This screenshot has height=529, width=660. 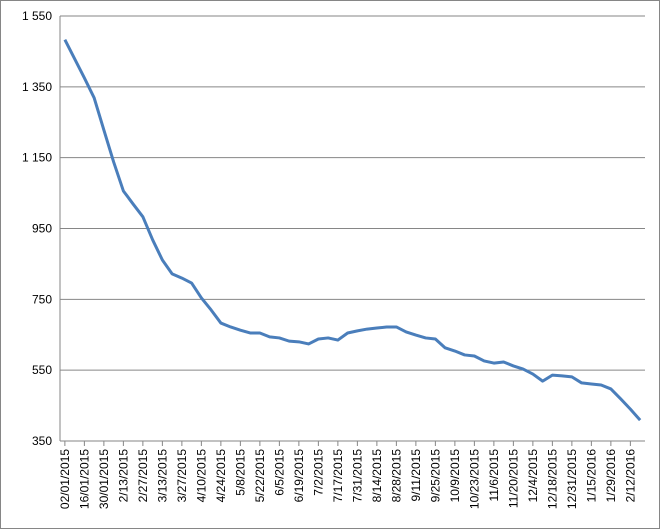 I want to click on x-tick-label: 7/17/2015, so click(x=338, y=476).